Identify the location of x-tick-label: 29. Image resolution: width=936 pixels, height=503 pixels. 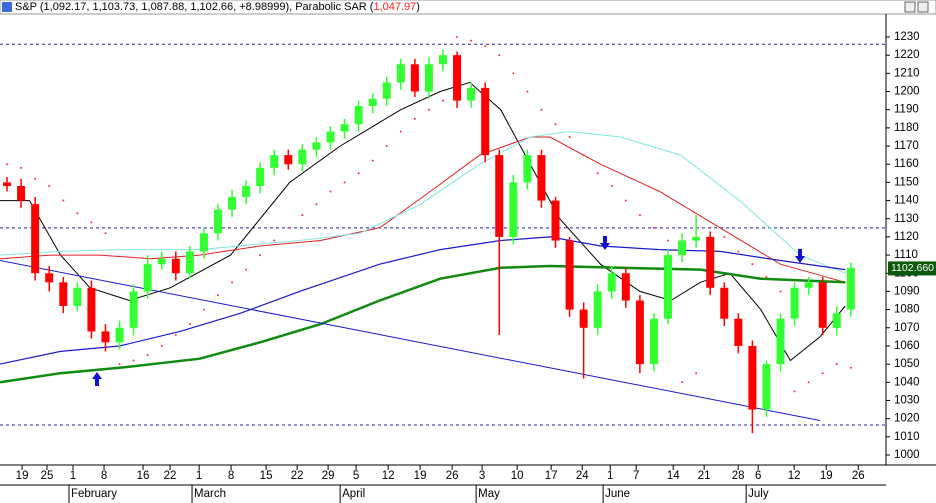
(328, 476).